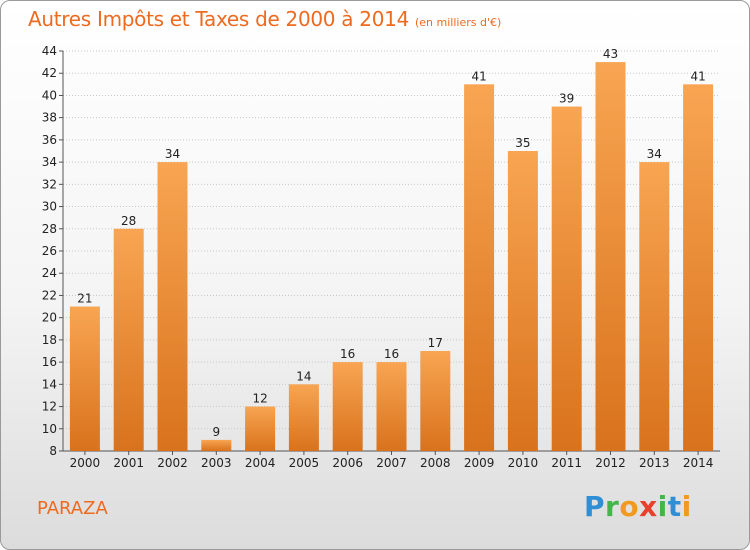  Describe the element at coordinates (522, 143) in the screenshot. I see `value-label-2010: 35` at that location.